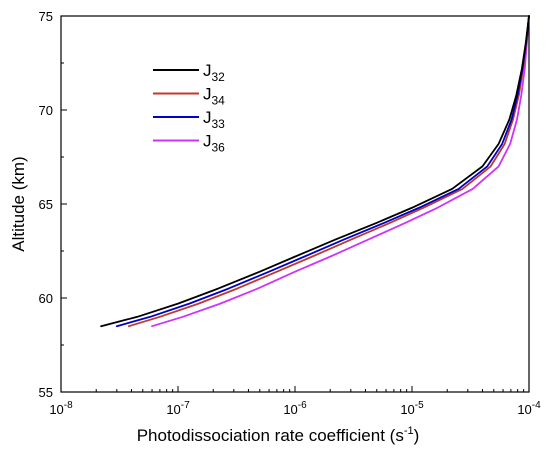  I want to click on legend-label-j32: J32, so click(214, 72).